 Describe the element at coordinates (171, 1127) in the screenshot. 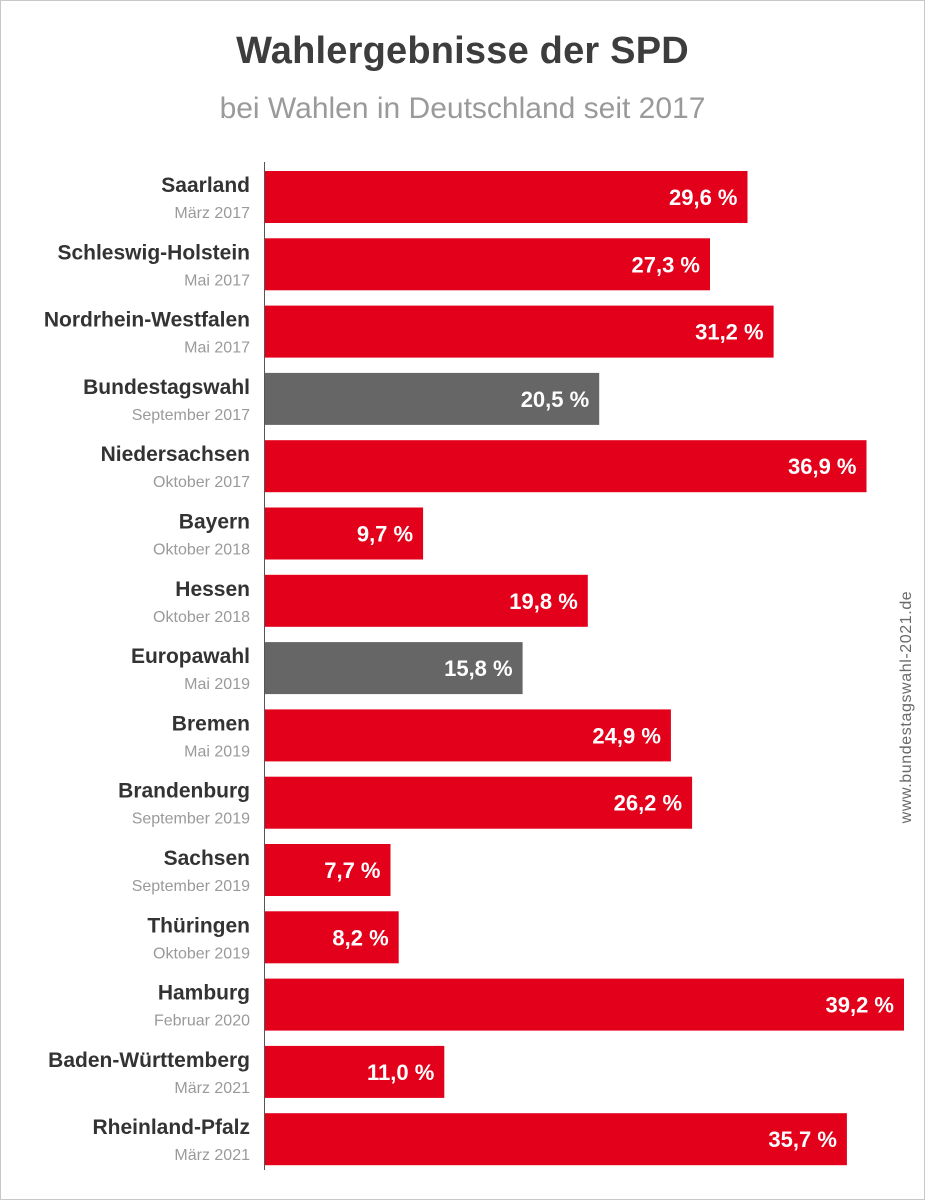

I see `category-name-14: Rheinland-Pfalz` at that location.